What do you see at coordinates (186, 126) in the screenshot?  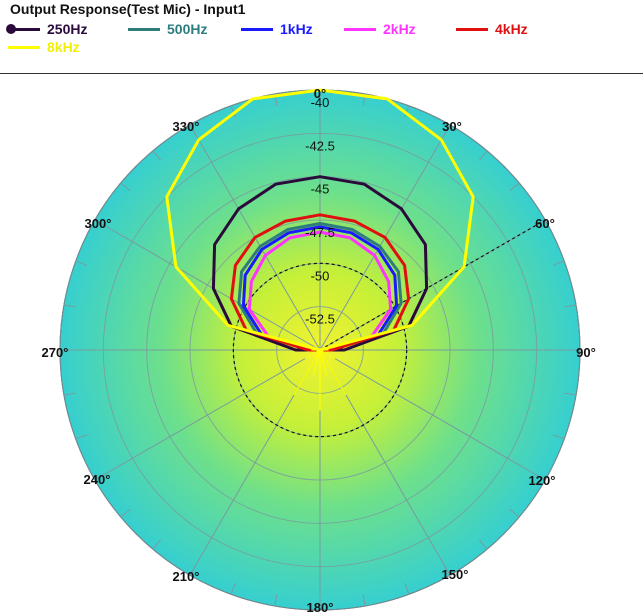 I see `angle-label: 330°` at bounding box center [186, 126].